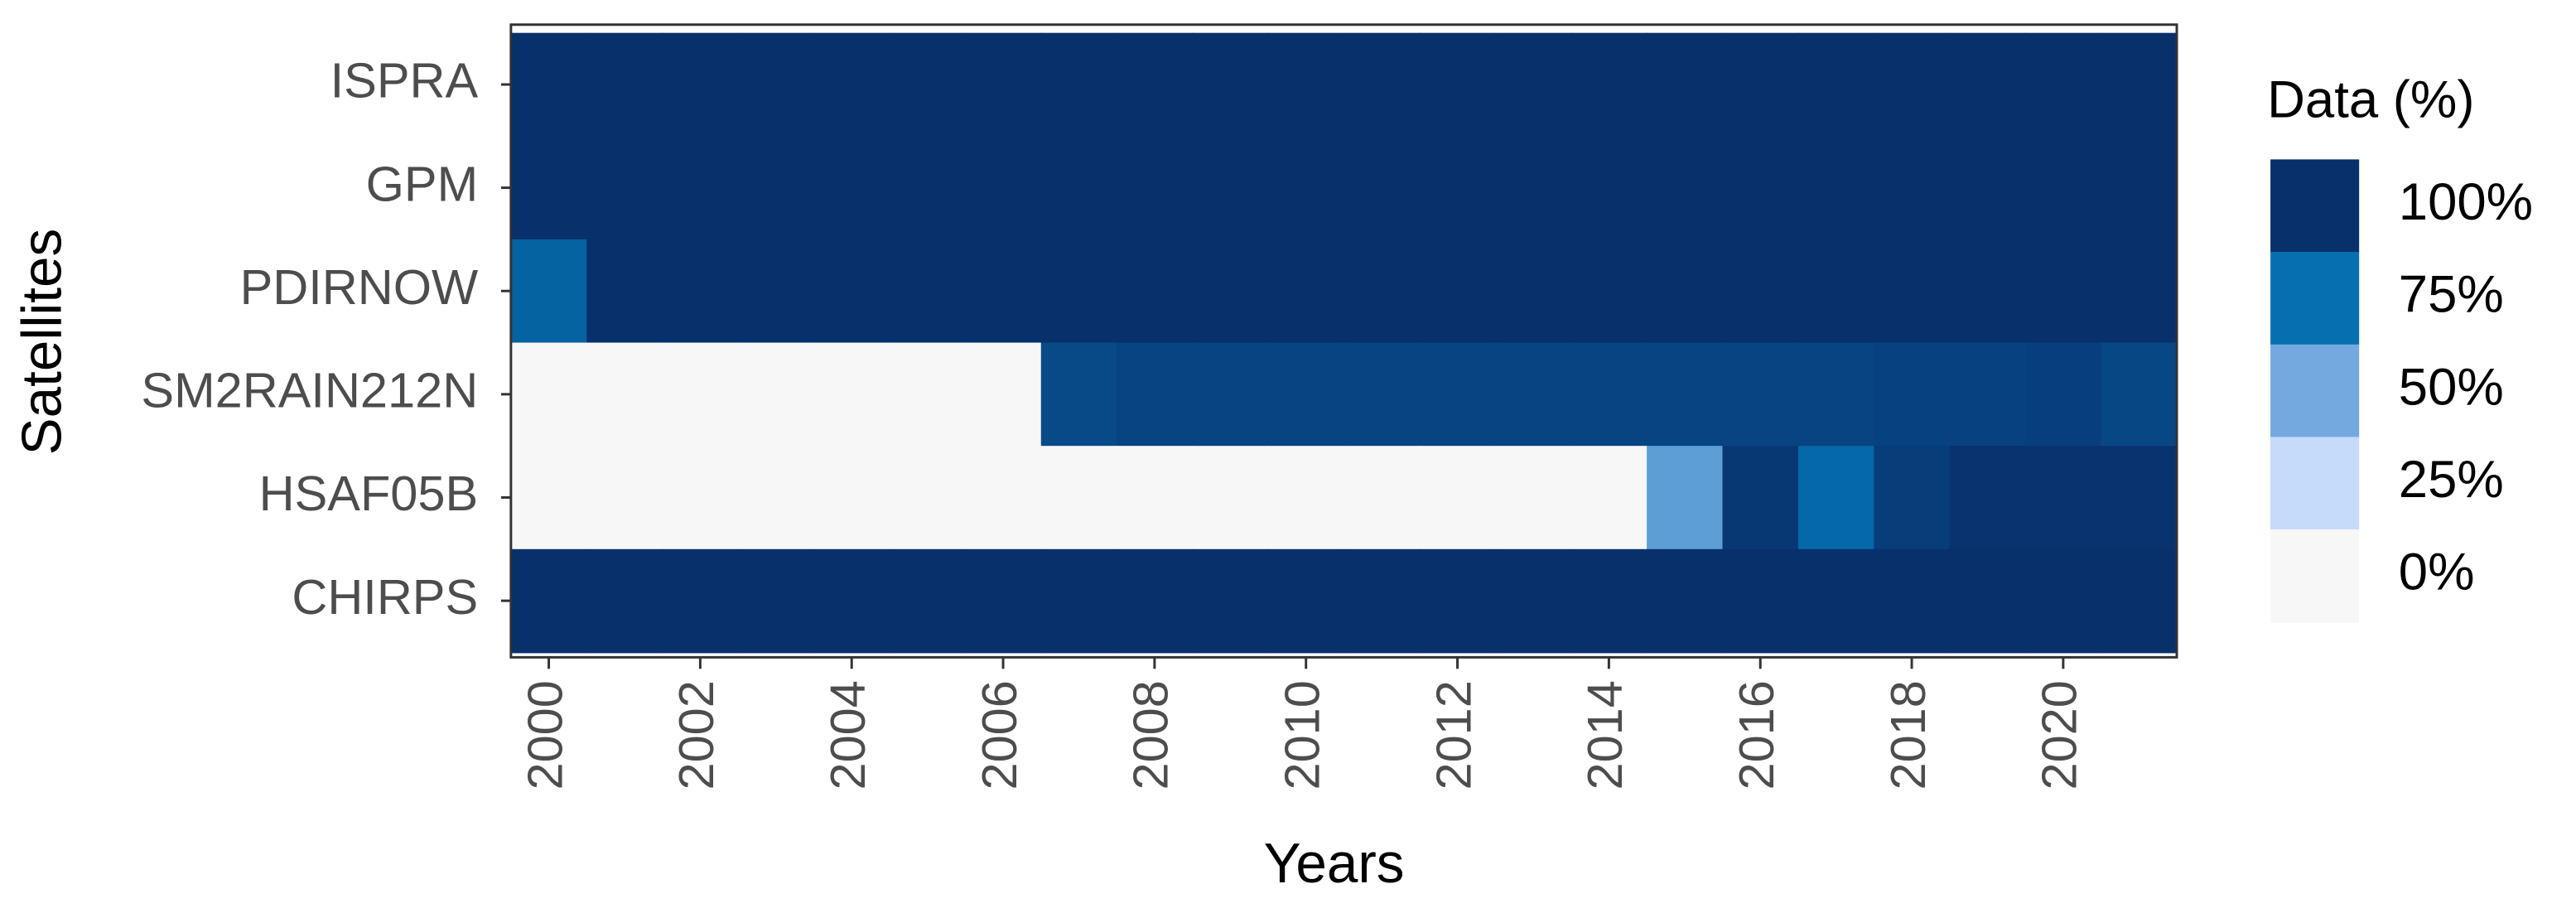 The image size is (2576, 913). Describe the element at coordinates (1757, 735) in the screenshot. I see `x-tick-label: 2016` at that location.